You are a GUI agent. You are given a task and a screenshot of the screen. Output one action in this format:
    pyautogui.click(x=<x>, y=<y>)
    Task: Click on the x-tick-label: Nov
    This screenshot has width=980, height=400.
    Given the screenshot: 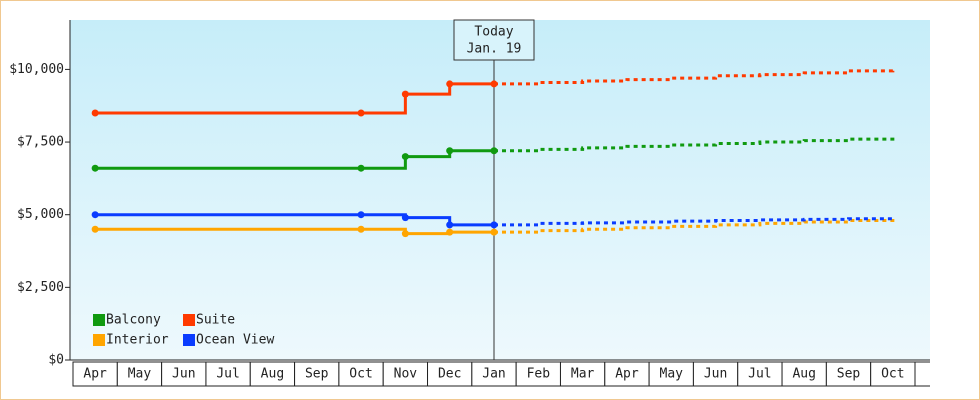 What is the action you would take?
    pyautogui.click(x=406, y=374)
    